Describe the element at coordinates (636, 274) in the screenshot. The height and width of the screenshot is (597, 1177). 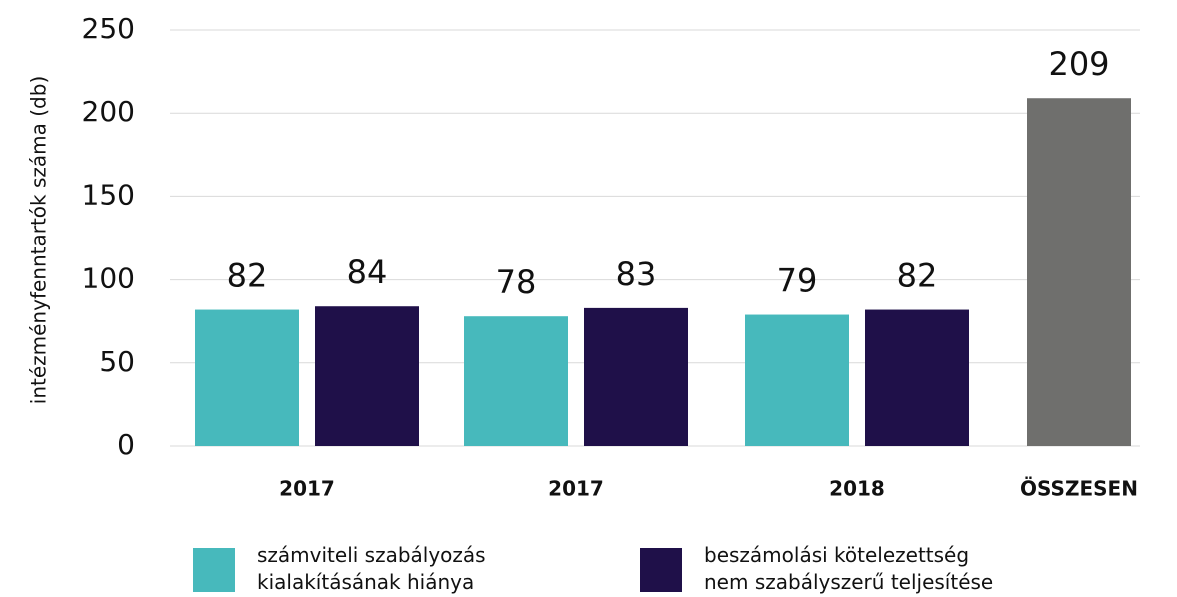
I see `value-label: 83` at that location.